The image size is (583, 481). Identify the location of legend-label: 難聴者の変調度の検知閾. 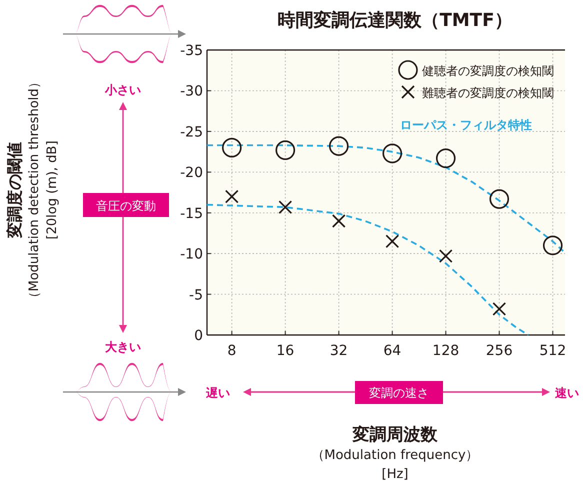
(488, 93).